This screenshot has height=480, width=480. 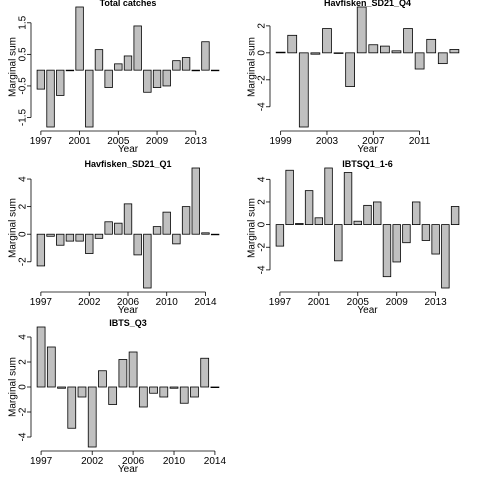 What do you see at coordinates (23, 54) in the screenshot?
I see `y-tick-label: 0.5` at bounding box center [23, 54].